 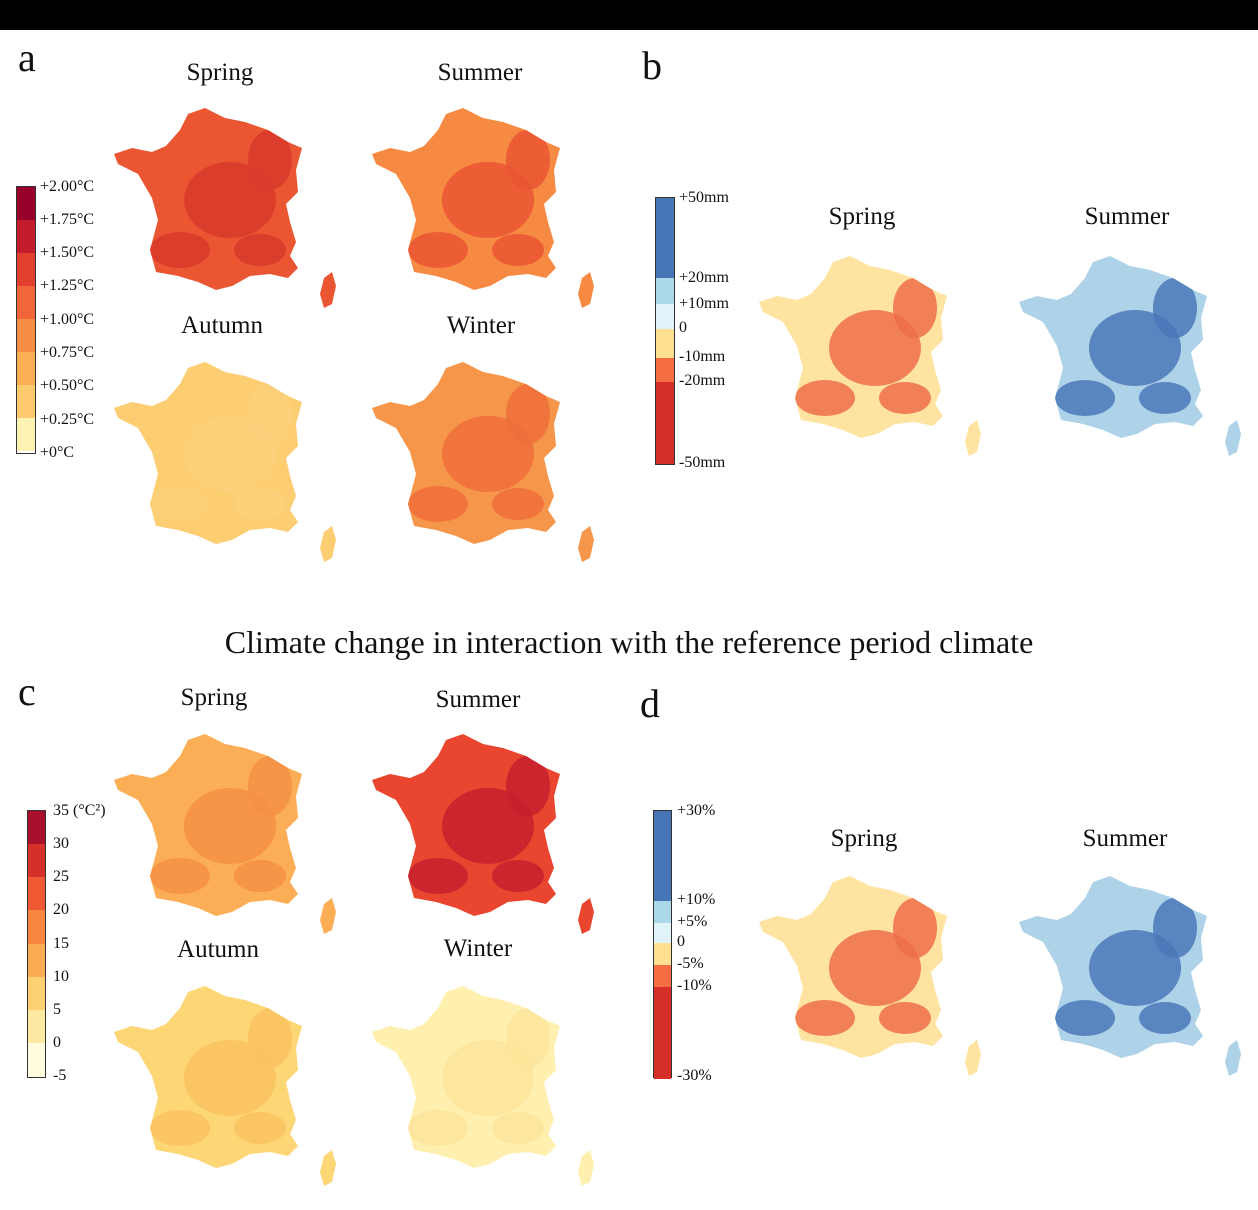 I want to click on panel-a-legend-label: +0.50°C, so click(x=67, y=385).